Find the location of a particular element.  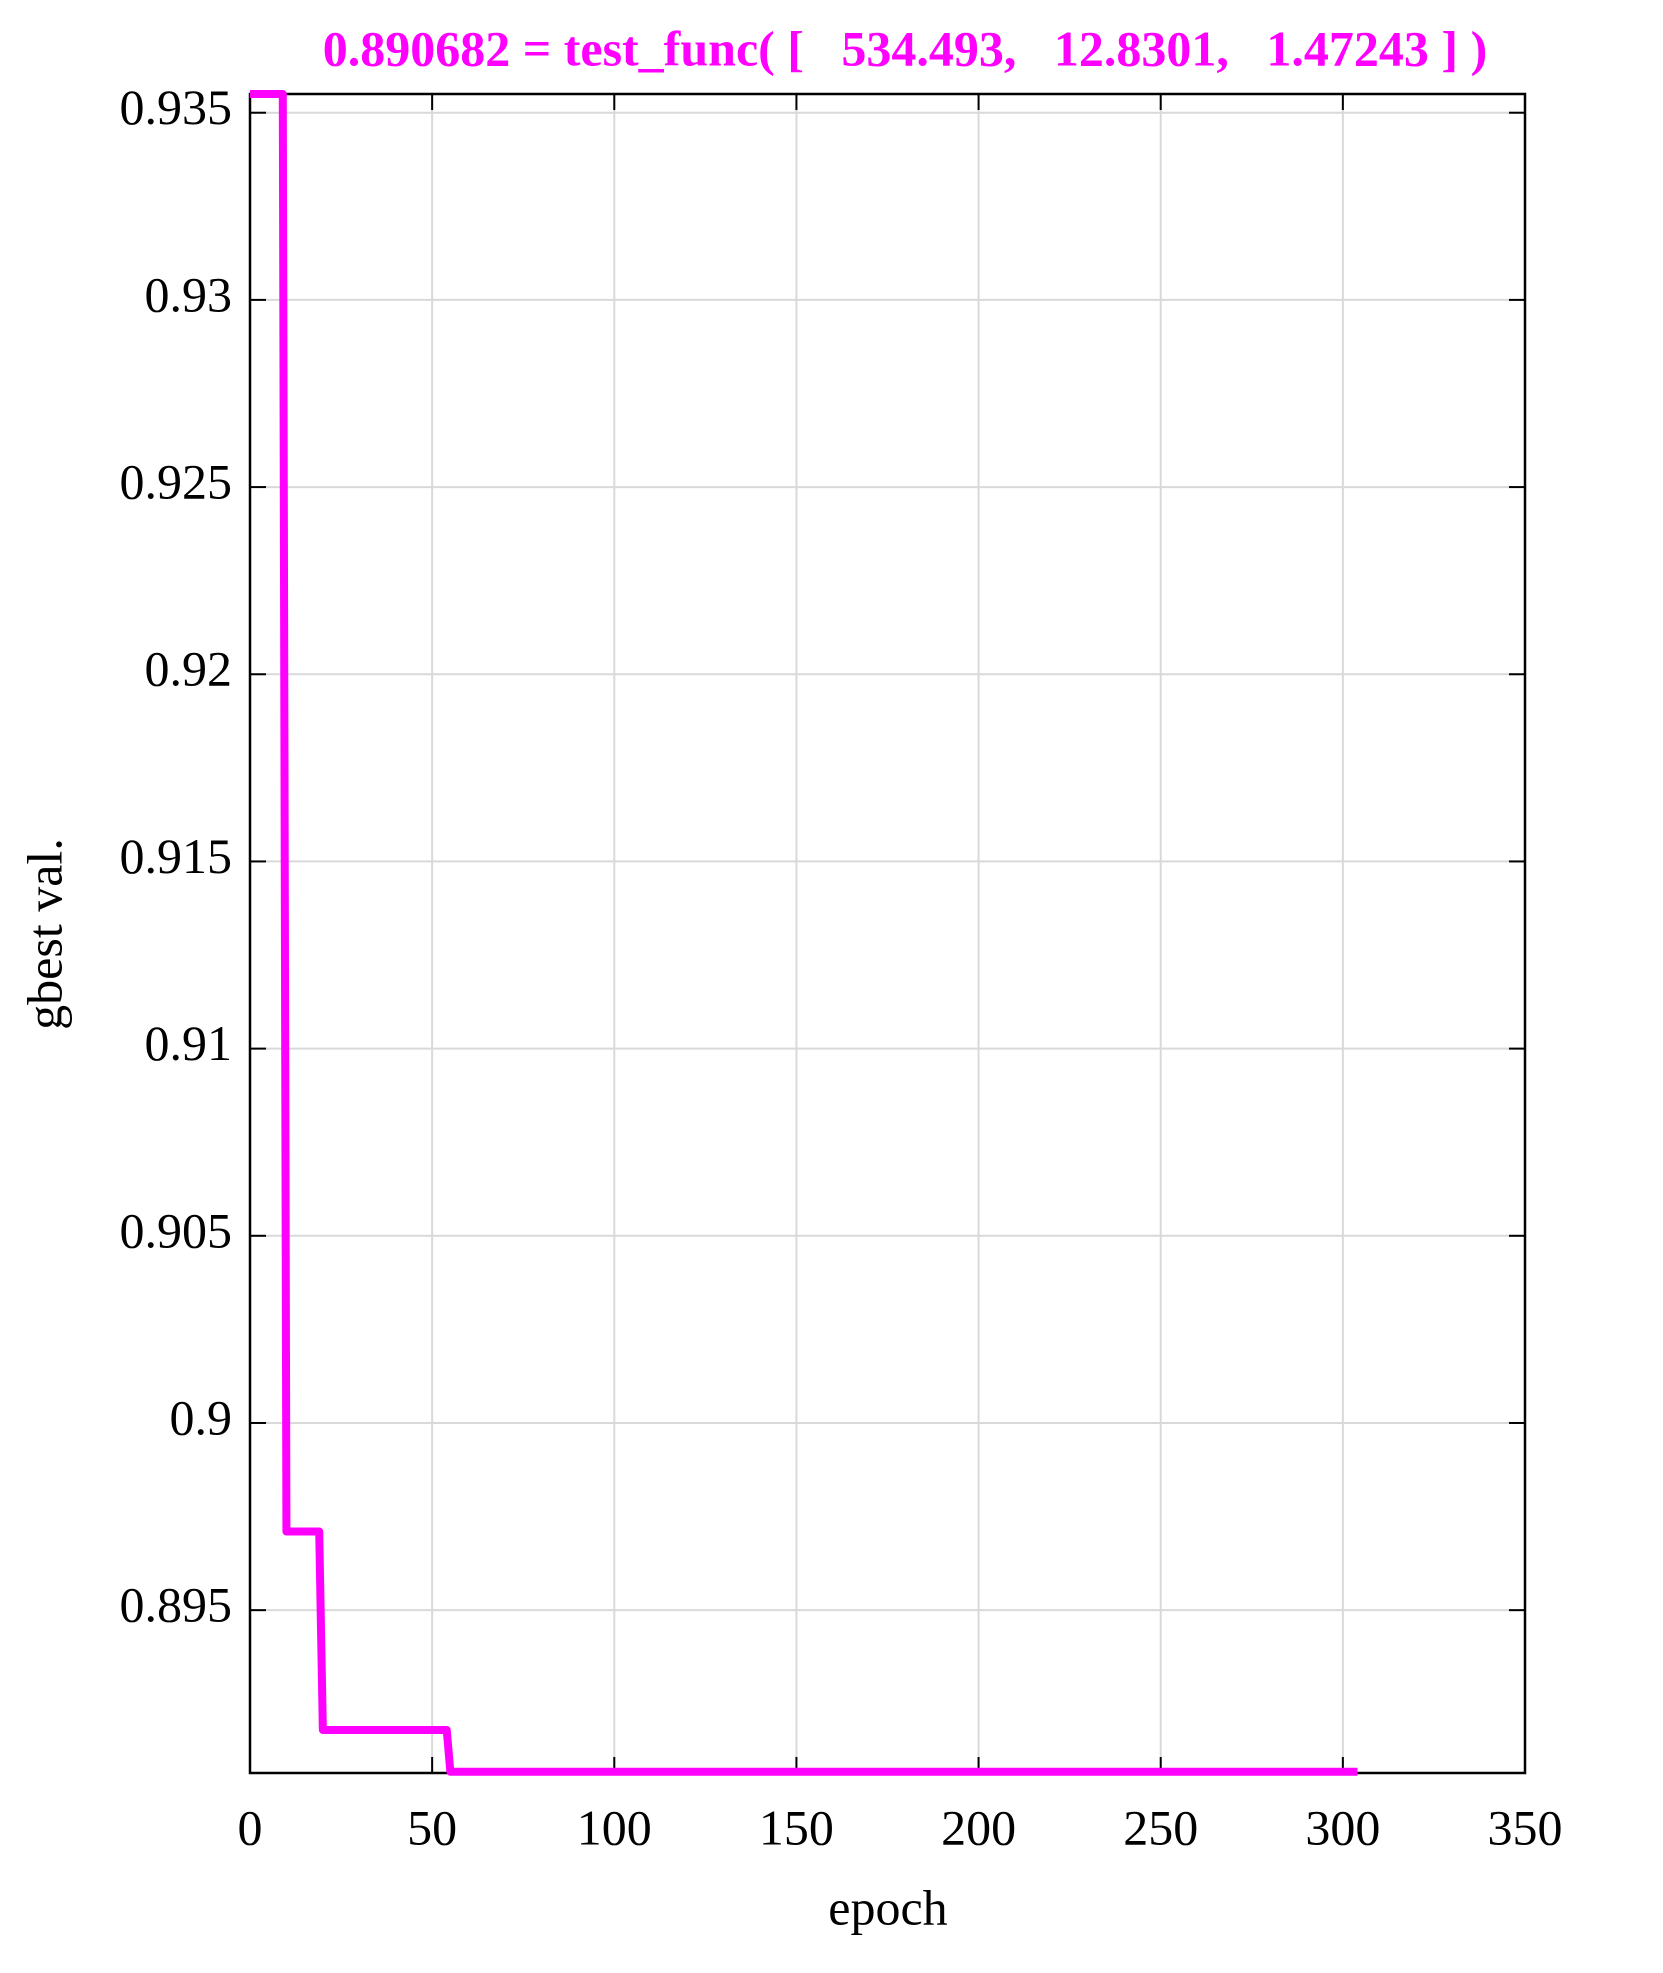

y-tick-label: 0.895 is located at coordinates (176, 1605).